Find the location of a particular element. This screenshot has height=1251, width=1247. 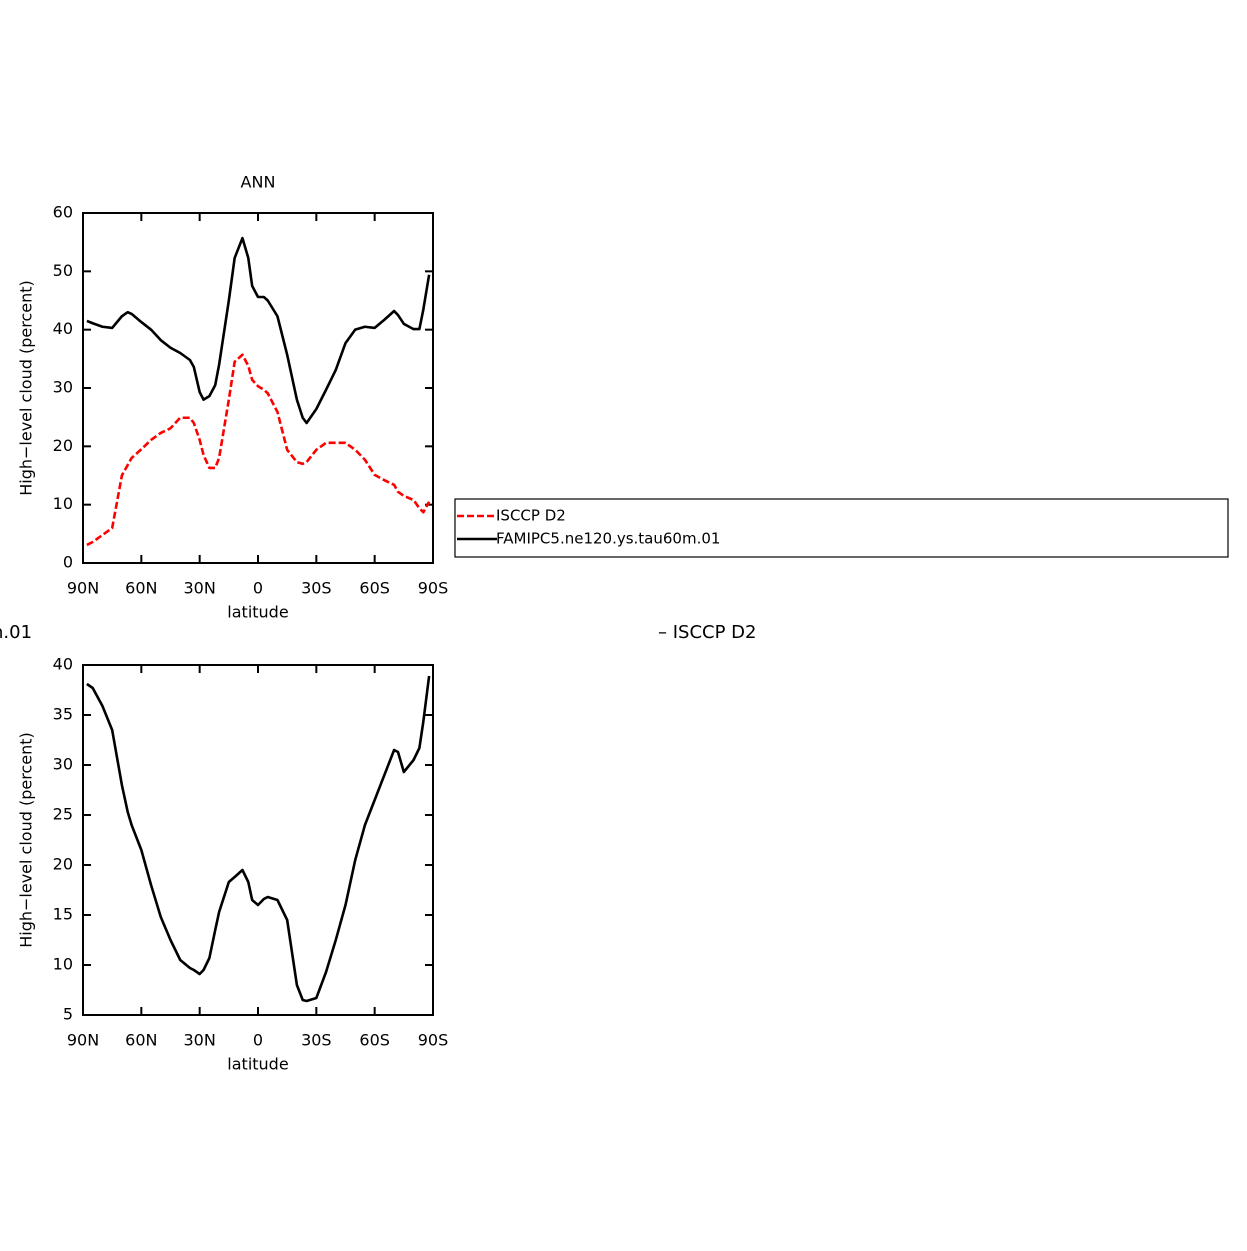

y-tick-label: 35 is located at coordinates (63, 714).